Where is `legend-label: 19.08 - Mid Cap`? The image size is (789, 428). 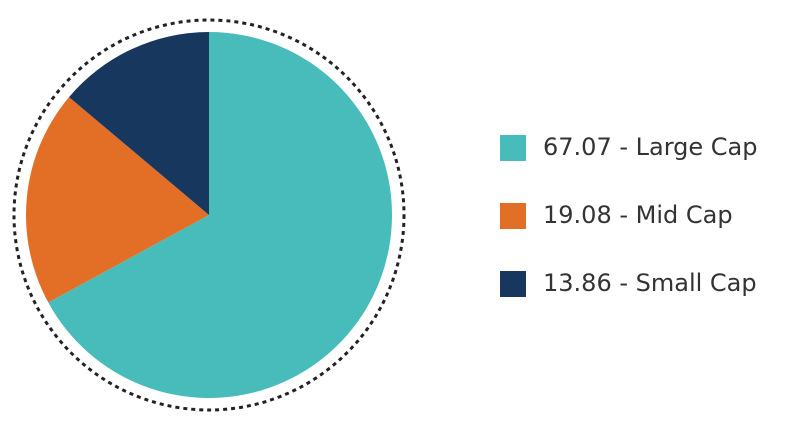 legend-label: 19.08 - Mid Cap is located at coordinates (638, 215).